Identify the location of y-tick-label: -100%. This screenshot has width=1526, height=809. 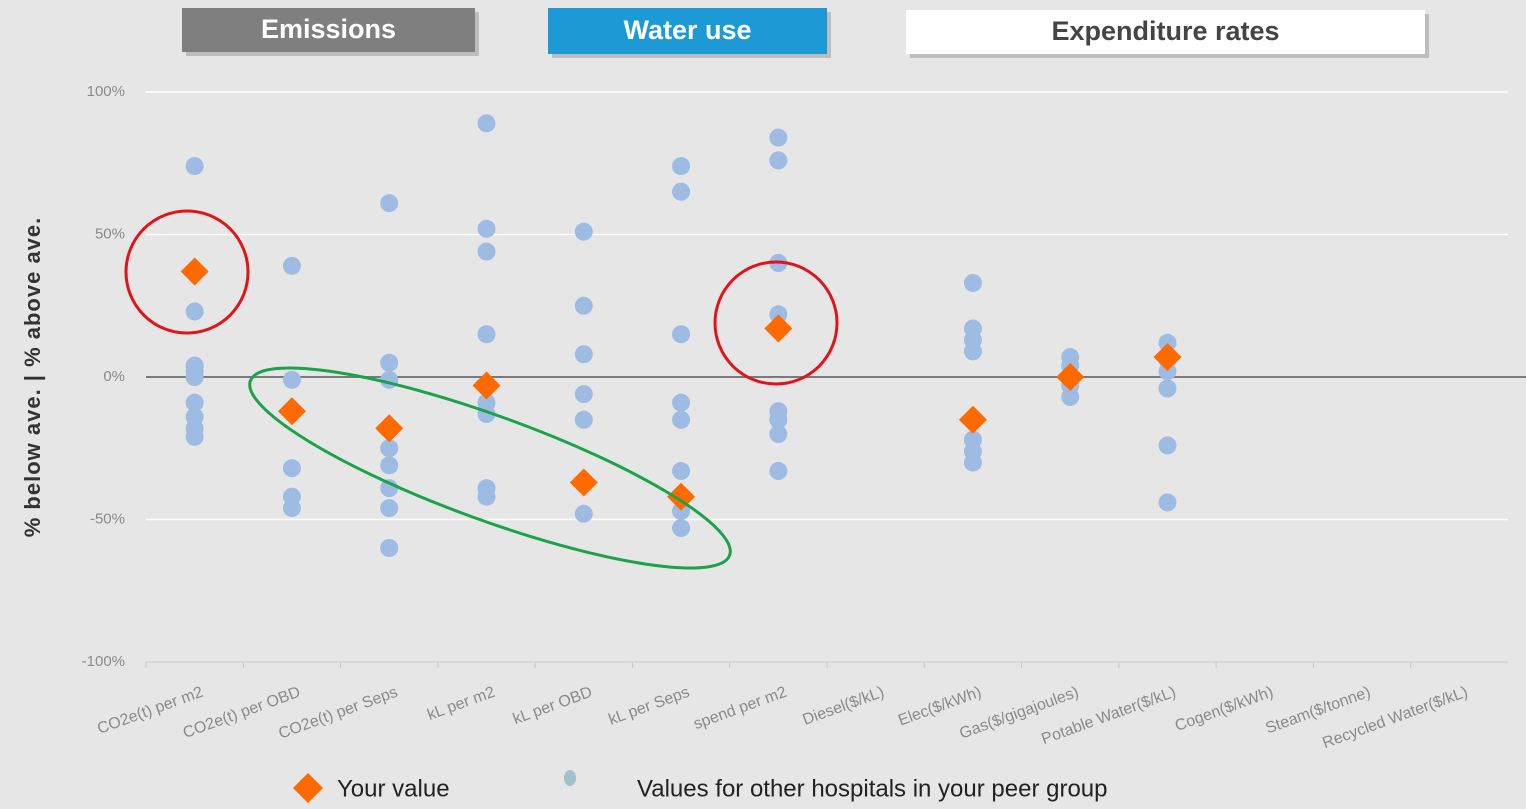
(103, 661).